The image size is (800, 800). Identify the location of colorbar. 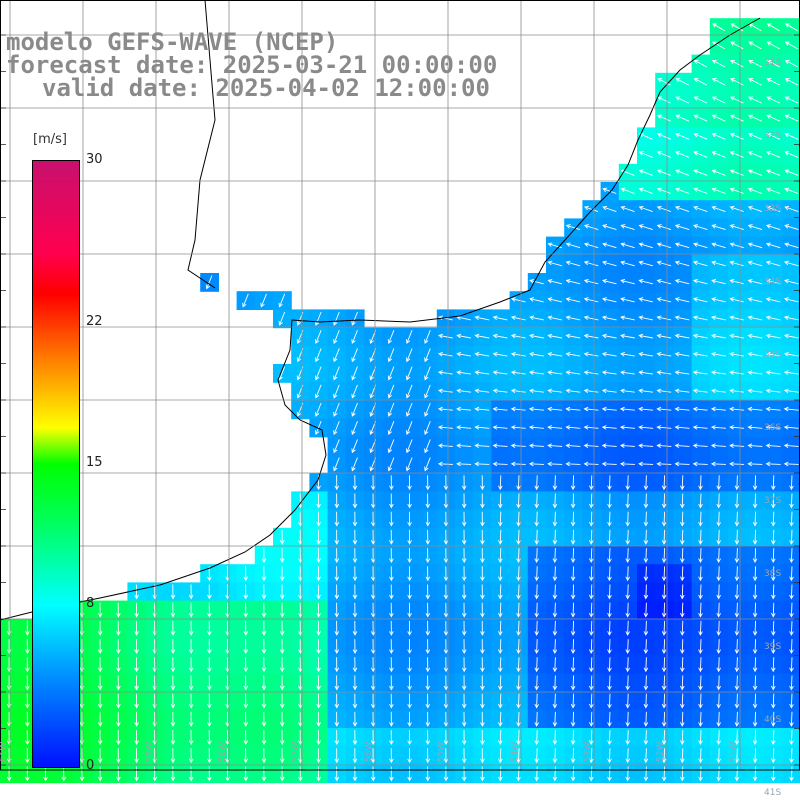
(56, 464).